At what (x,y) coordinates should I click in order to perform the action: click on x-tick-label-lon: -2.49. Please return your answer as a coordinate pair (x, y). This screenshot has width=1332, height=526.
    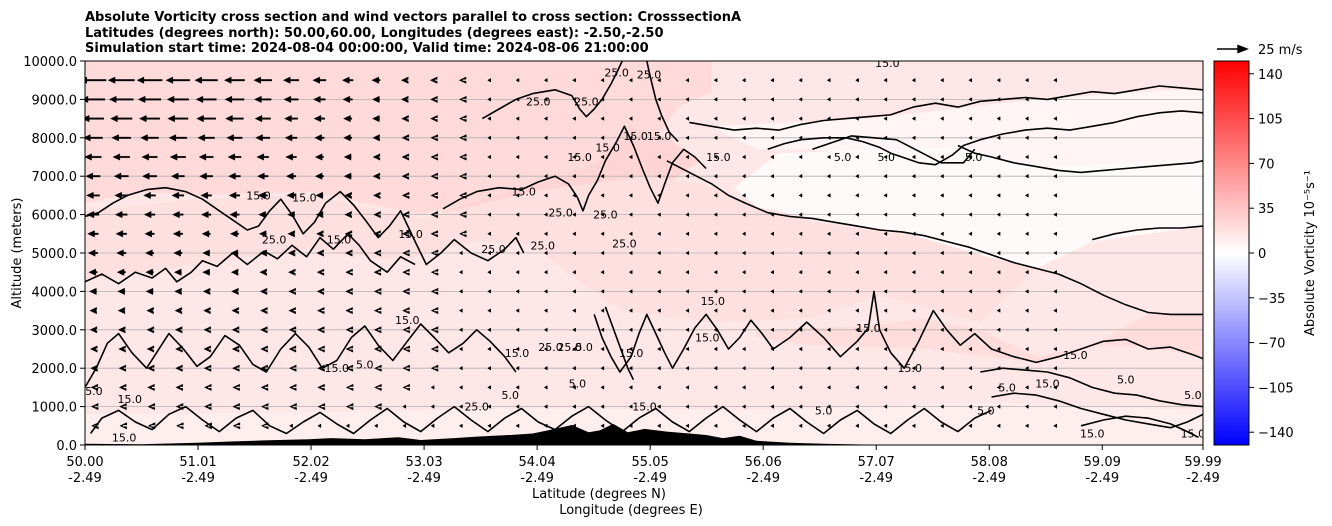
    Looking at the image, I should click on (763, 478).